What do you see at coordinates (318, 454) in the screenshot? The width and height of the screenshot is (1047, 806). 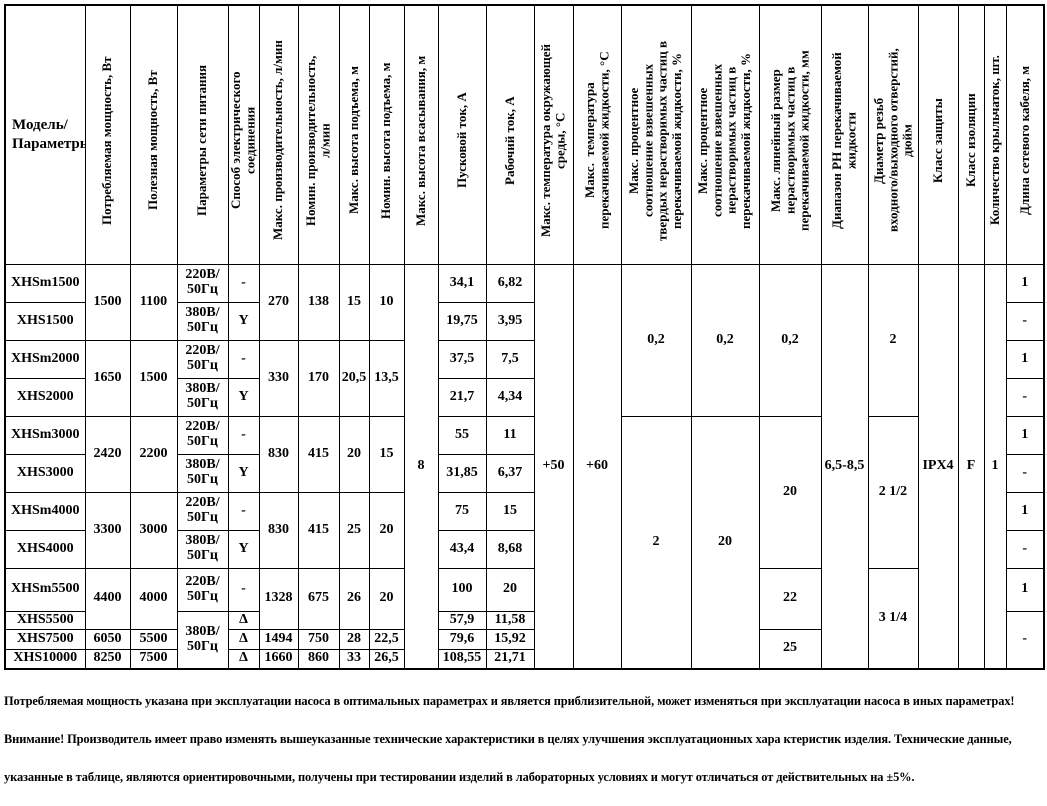 I see `value-cell: 415` at bounding box center [318, 454].